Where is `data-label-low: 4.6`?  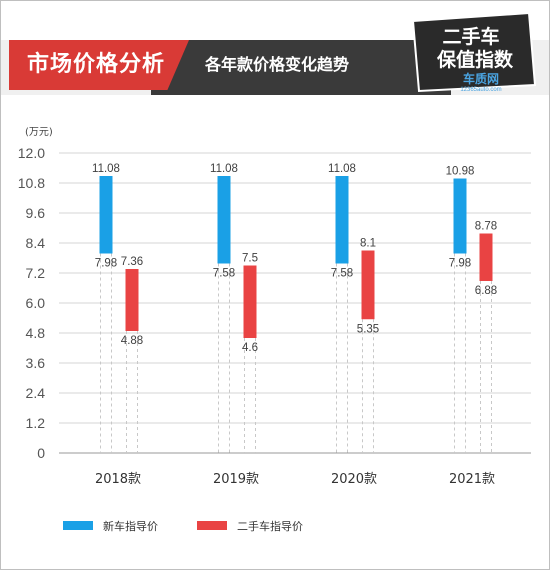
data-label-low: 4.6 is located at coordinates (250, 348).